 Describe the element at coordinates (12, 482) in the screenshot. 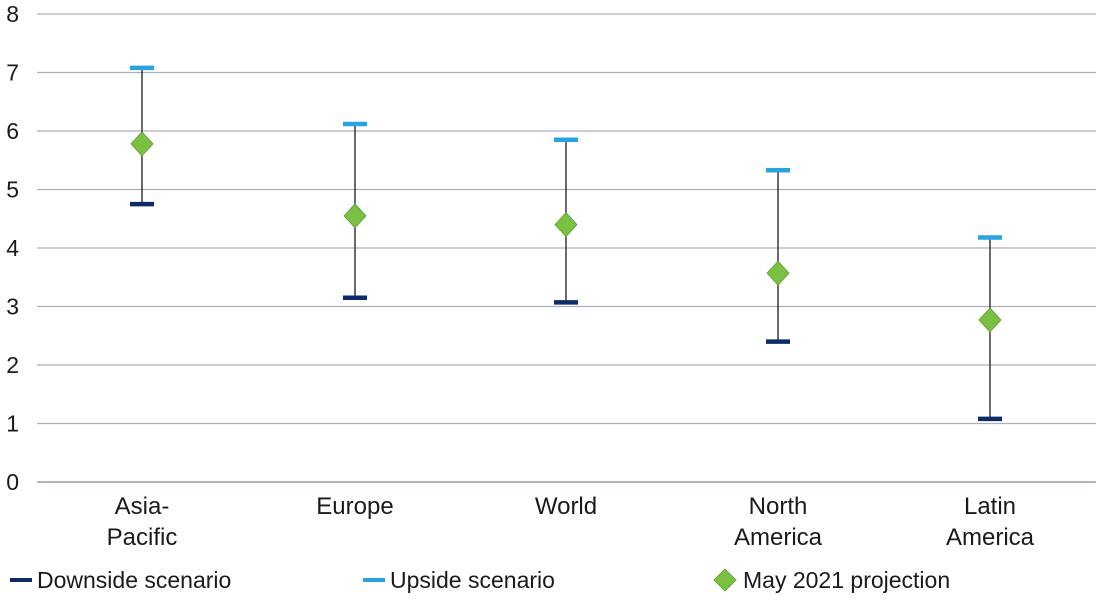

I see `y-tick-label: 0` at that location.